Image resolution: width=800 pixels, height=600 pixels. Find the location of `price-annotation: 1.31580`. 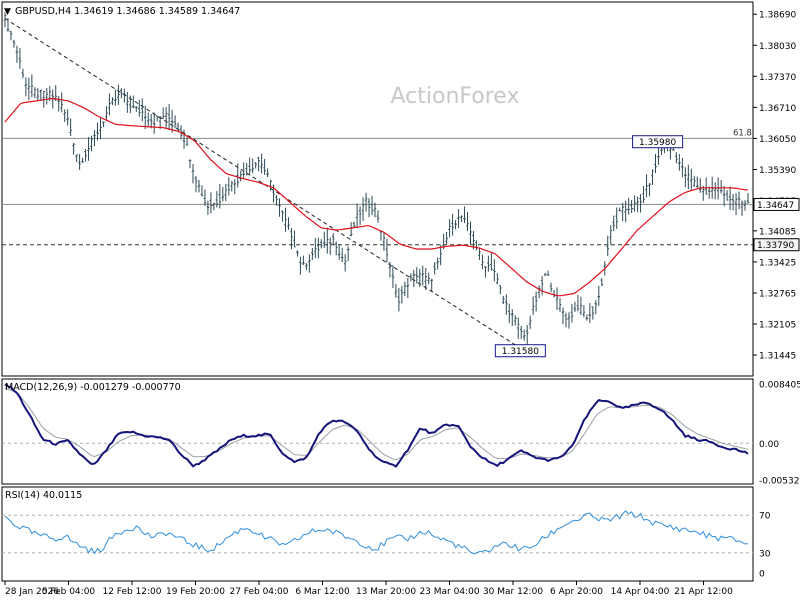

price-annotation: 1.31580 is located at coordinates (520, 351).